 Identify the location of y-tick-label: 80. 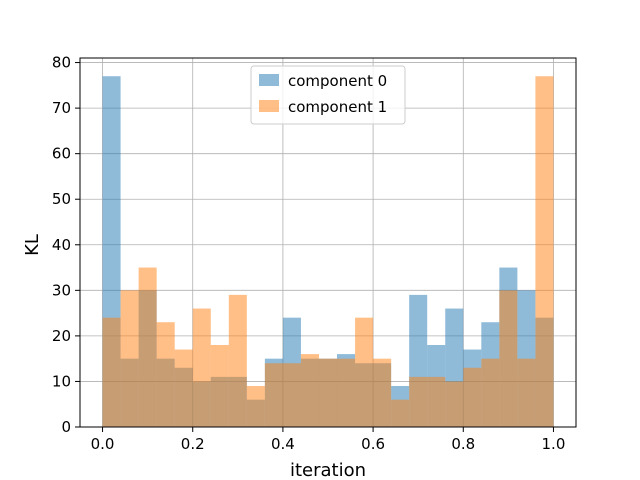
(61, 63).